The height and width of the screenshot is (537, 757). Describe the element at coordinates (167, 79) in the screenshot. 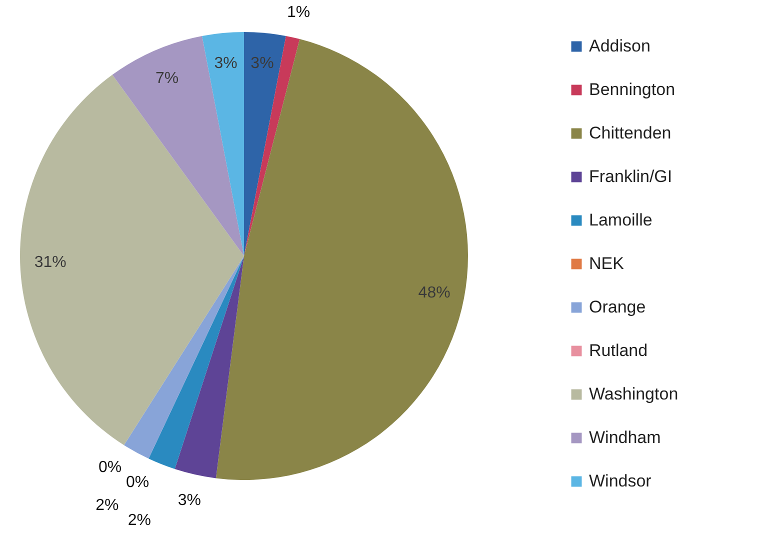

I see `data-label: 7%` at that location.